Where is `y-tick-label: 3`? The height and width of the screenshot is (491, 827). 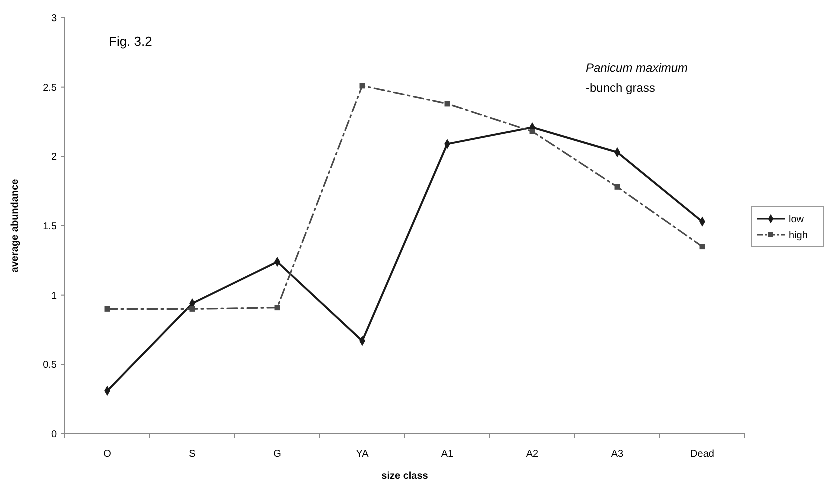
y-tick-label: 3 is located at coordinates (54, 19).